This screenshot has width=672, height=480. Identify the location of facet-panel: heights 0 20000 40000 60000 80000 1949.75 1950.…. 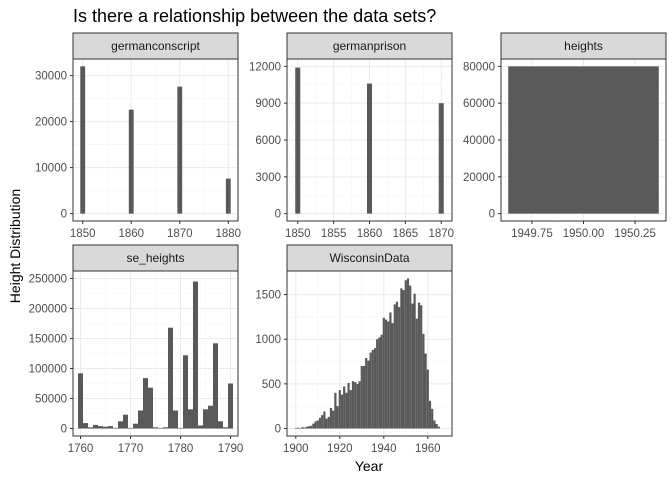
(564, 136).